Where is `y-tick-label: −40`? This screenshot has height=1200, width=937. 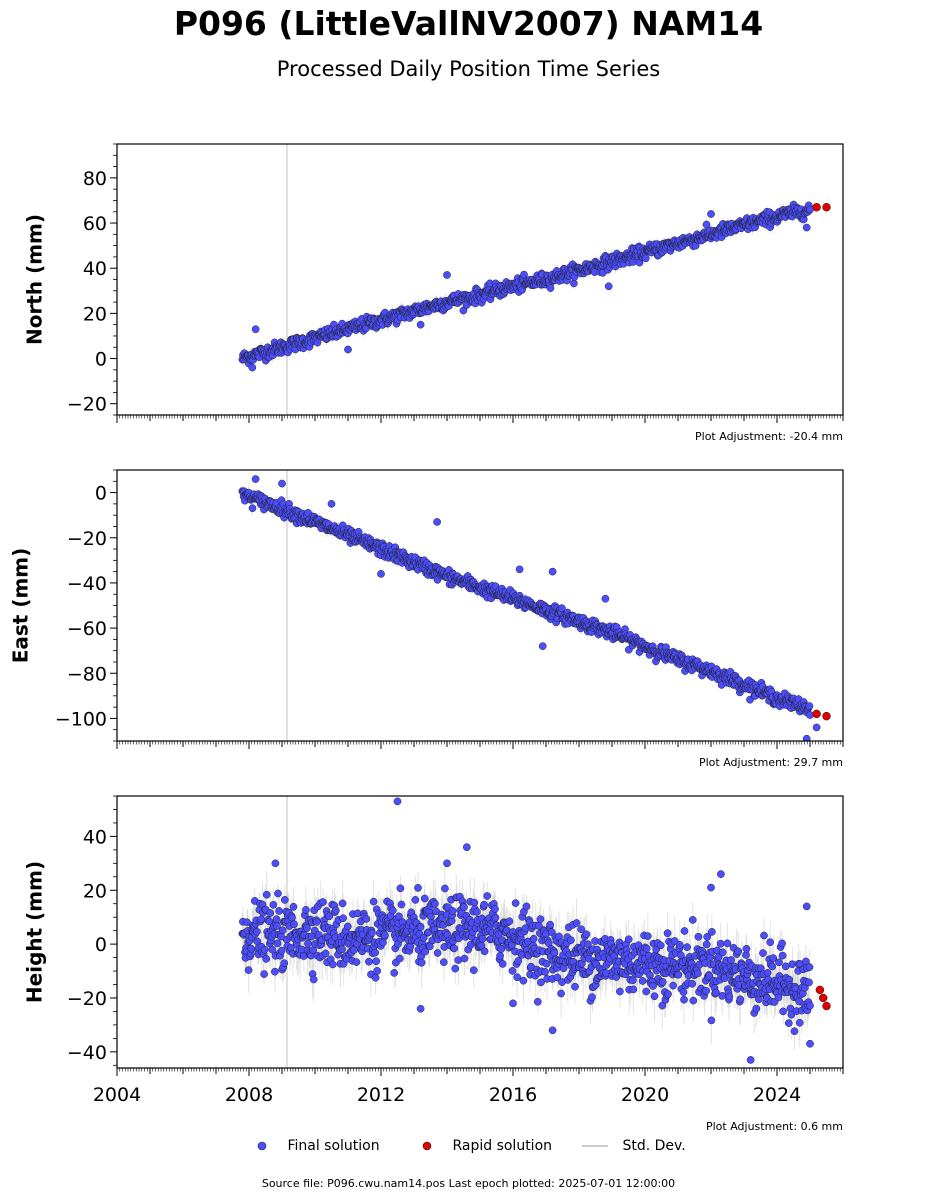 y-tick-label: −40 is located at coordinates (87, 584).